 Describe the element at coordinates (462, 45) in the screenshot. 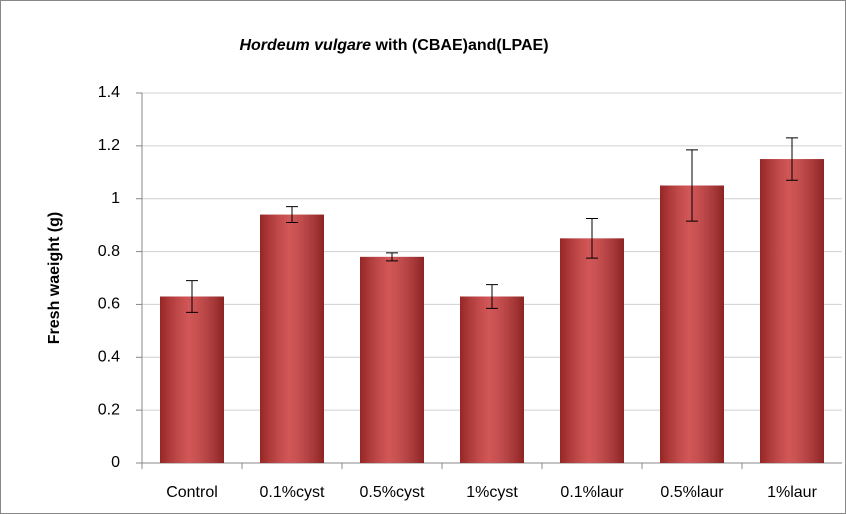

I see `title-rest: with (CBAE)and(LPAE)` at that location.